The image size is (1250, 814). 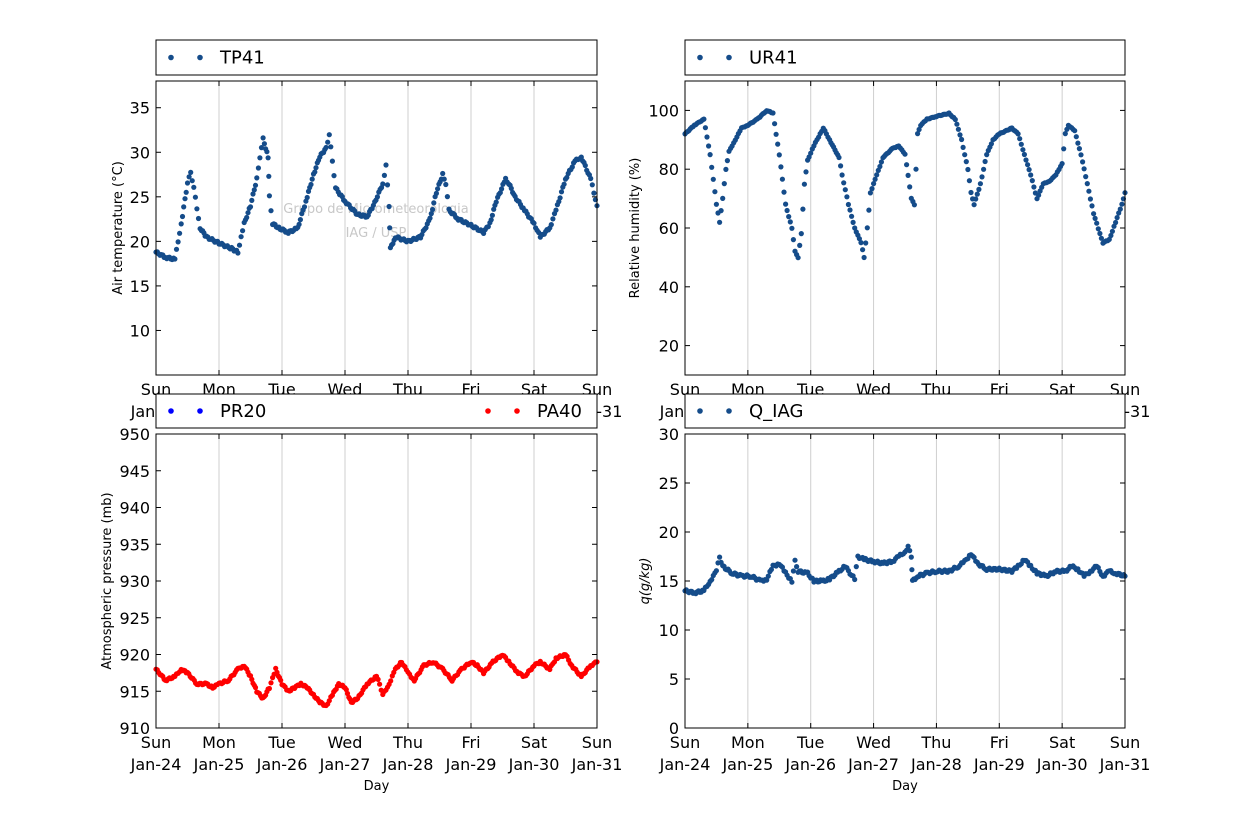 I want to click on x-axis-title: Day, so click(x=377, y=786).